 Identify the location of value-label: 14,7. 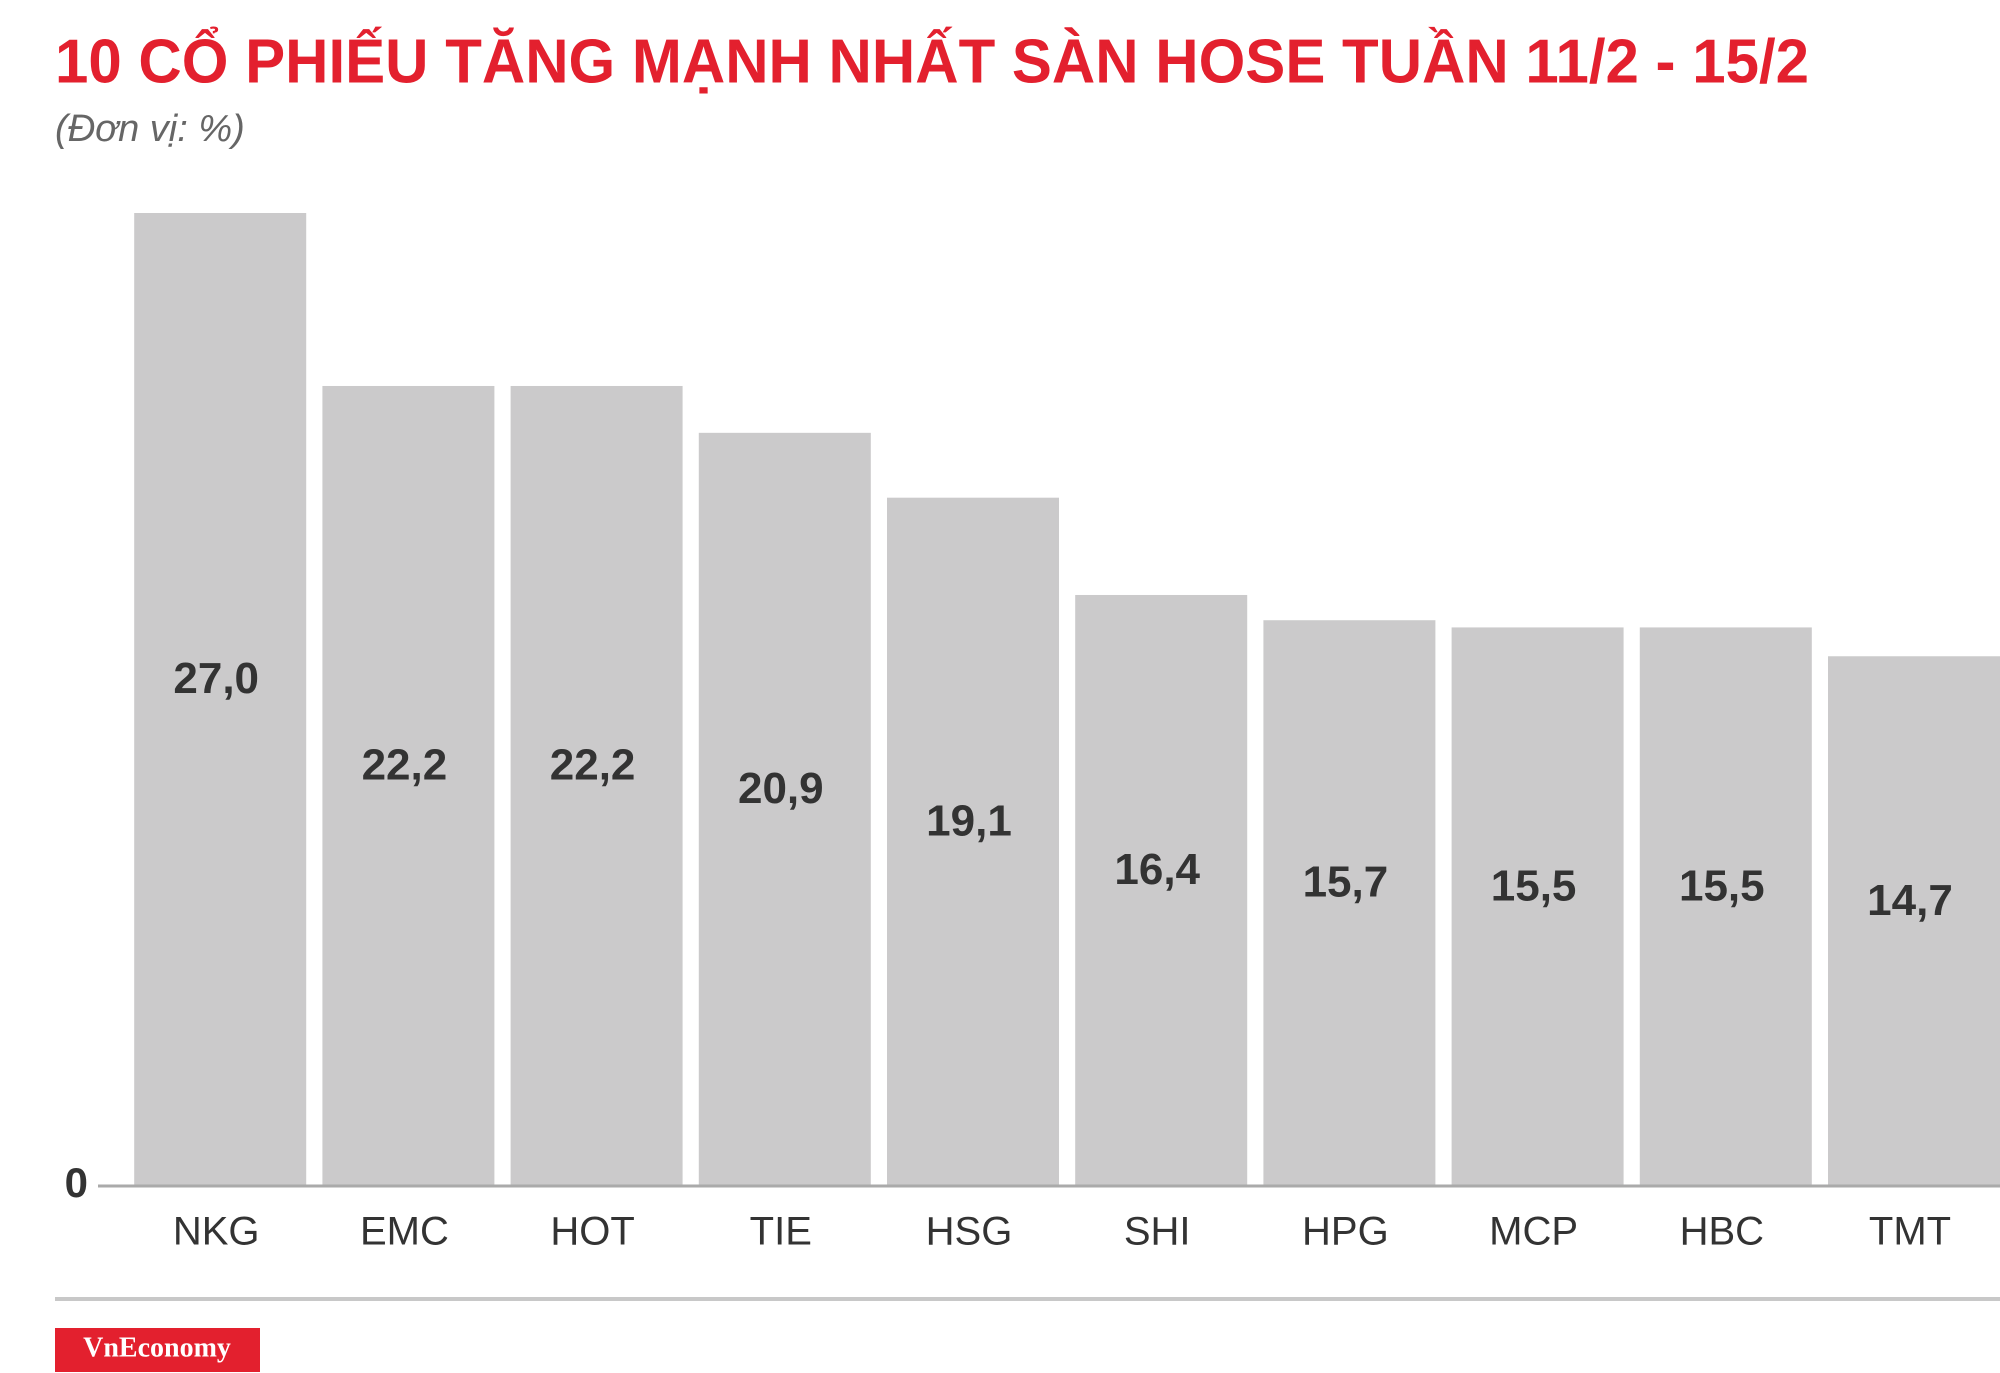
(1910, 900).